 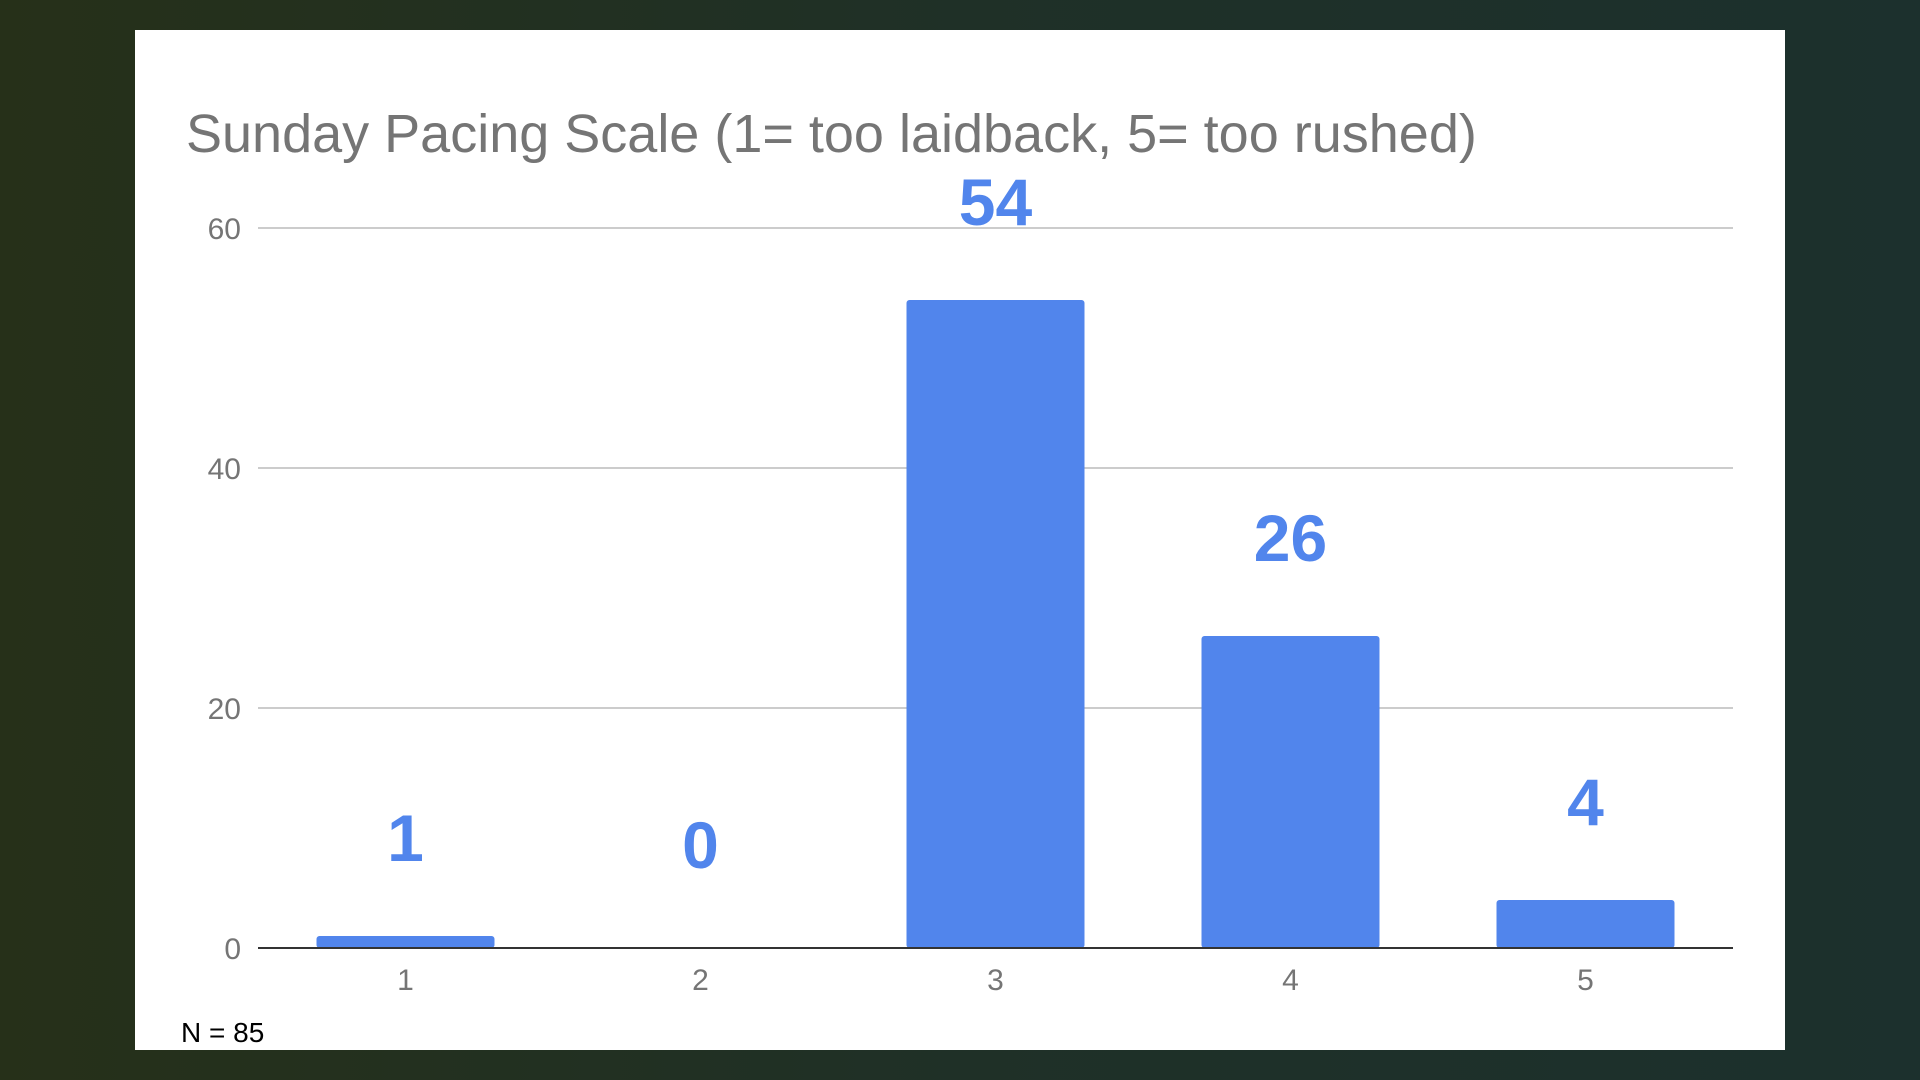 I want to click on x-tick-label: 5, so click(x=1585, y=980).